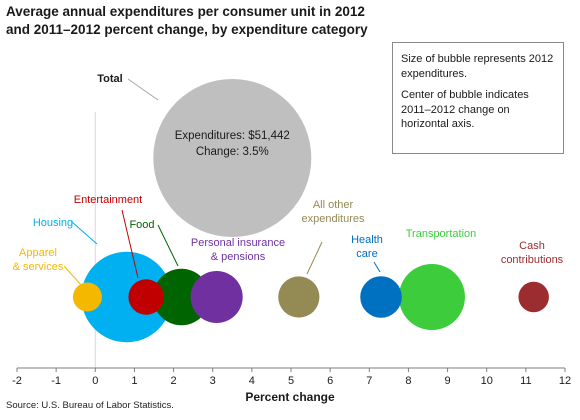  I want to click on bubble-all-other-expenditures, so click(299, 297).